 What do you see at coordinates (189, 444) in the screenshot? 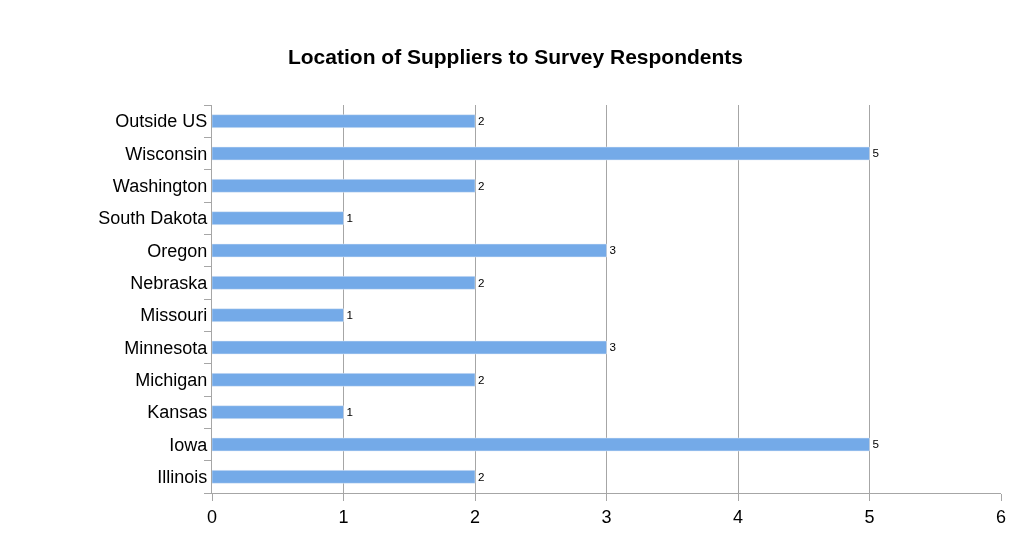
I see `y-tick-label: Iowa` at bounding box center [189, 444].